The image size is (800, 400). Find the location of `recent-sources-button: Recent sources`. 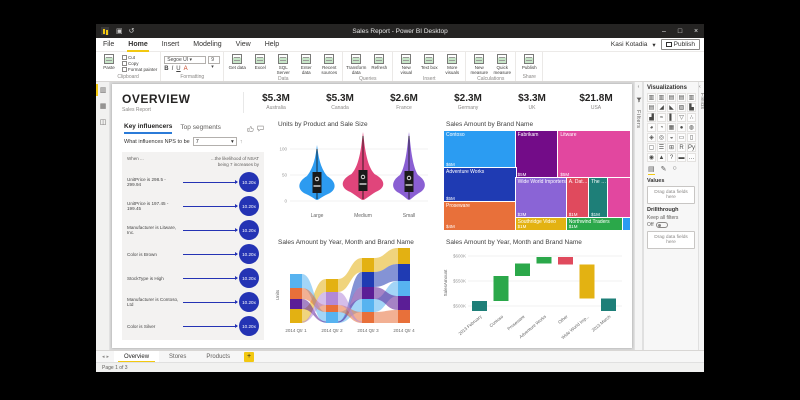

recent-sources-button: Recent sources is located at coordinates (329, 64).